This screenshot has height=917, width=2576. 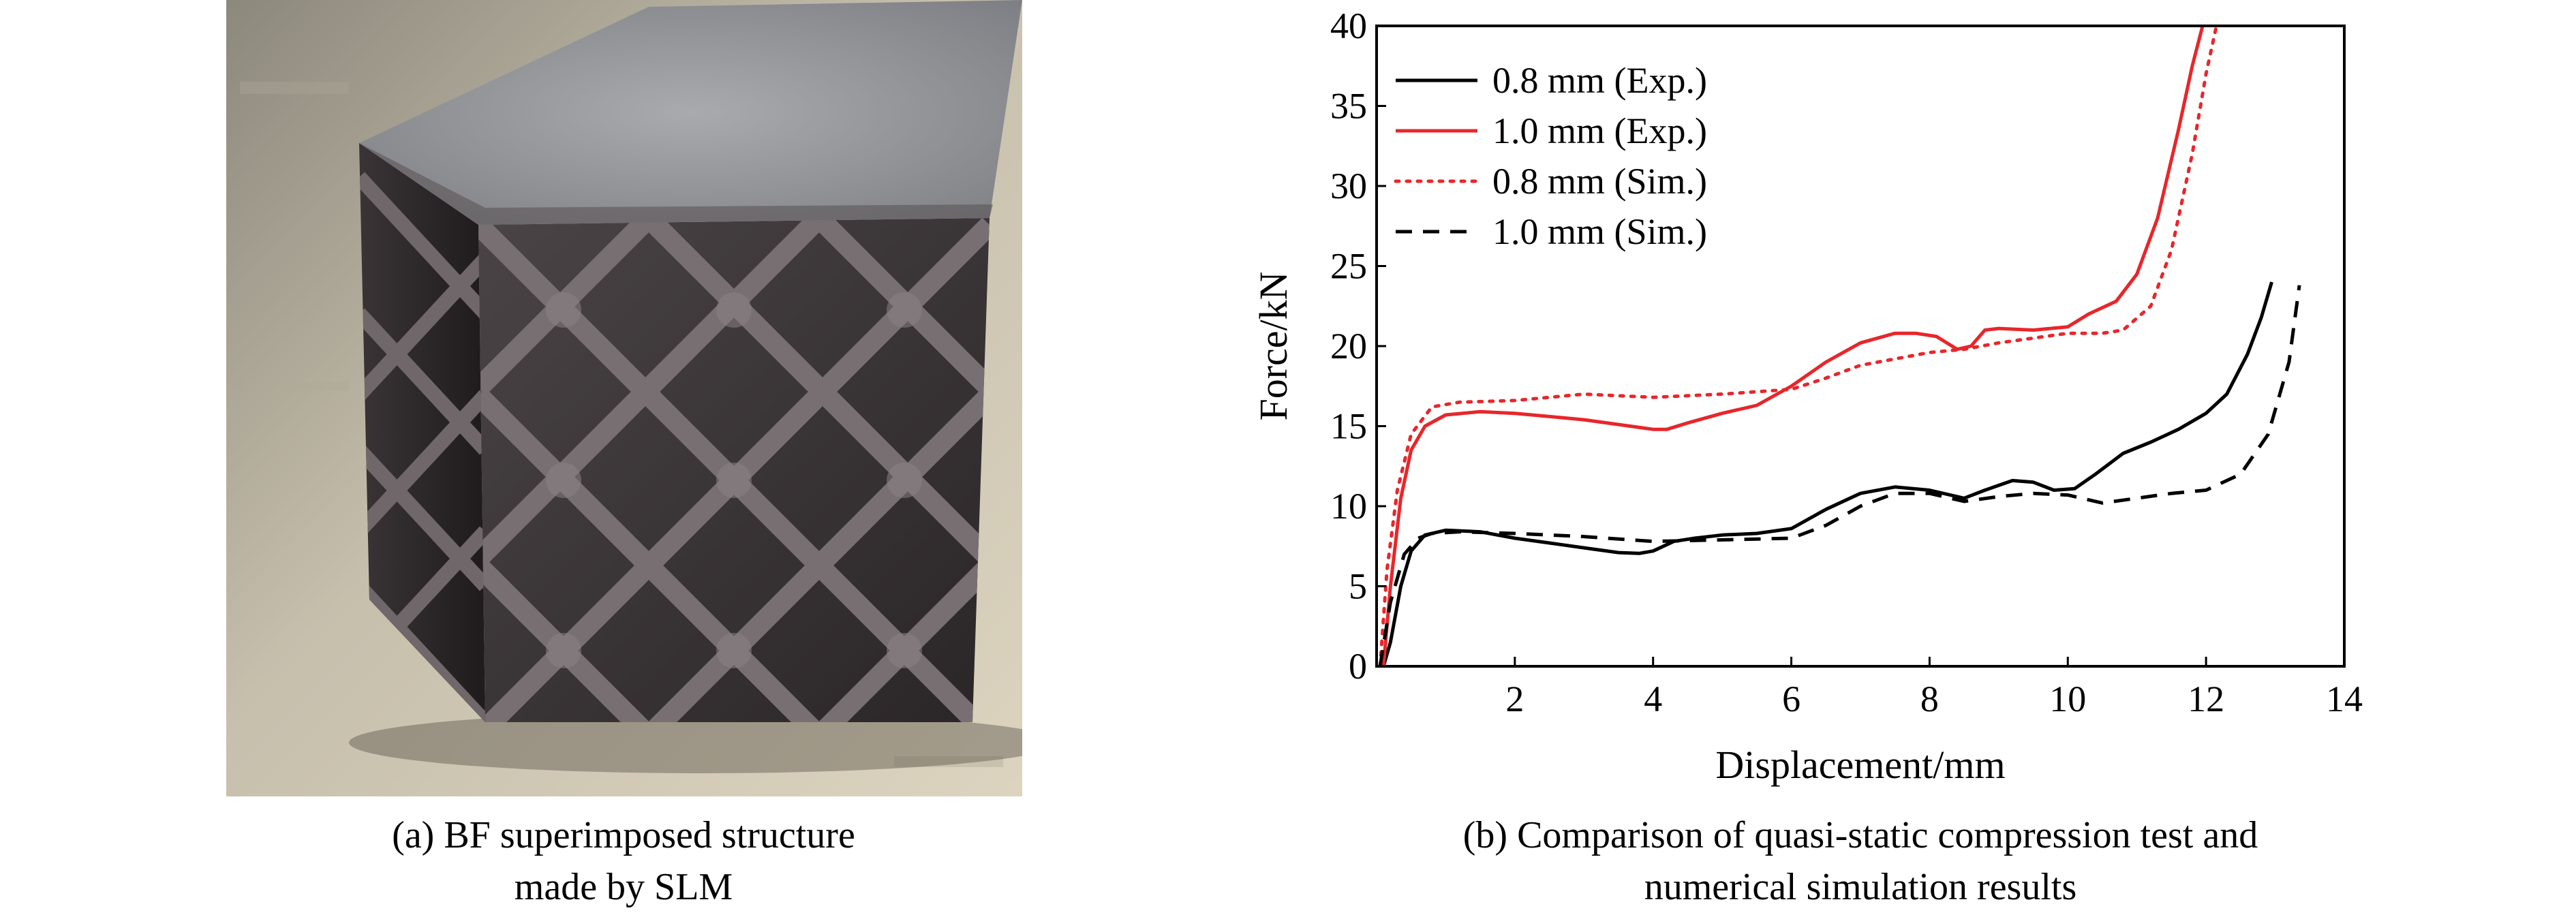 I want to click on x-tick-label: 10, so click(x=2067, y=699).